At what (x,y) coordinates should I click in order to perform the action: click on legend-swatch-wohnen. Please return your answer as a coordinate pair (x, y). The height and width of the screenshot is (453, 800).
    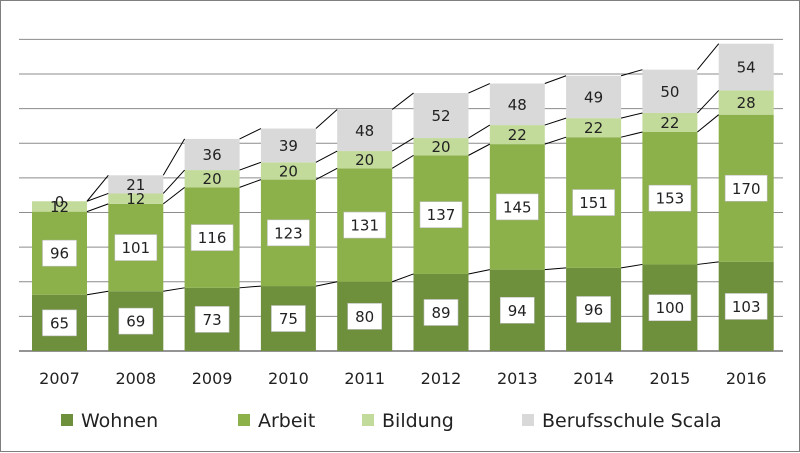
    Looking at the image, I should click on (67, 420).